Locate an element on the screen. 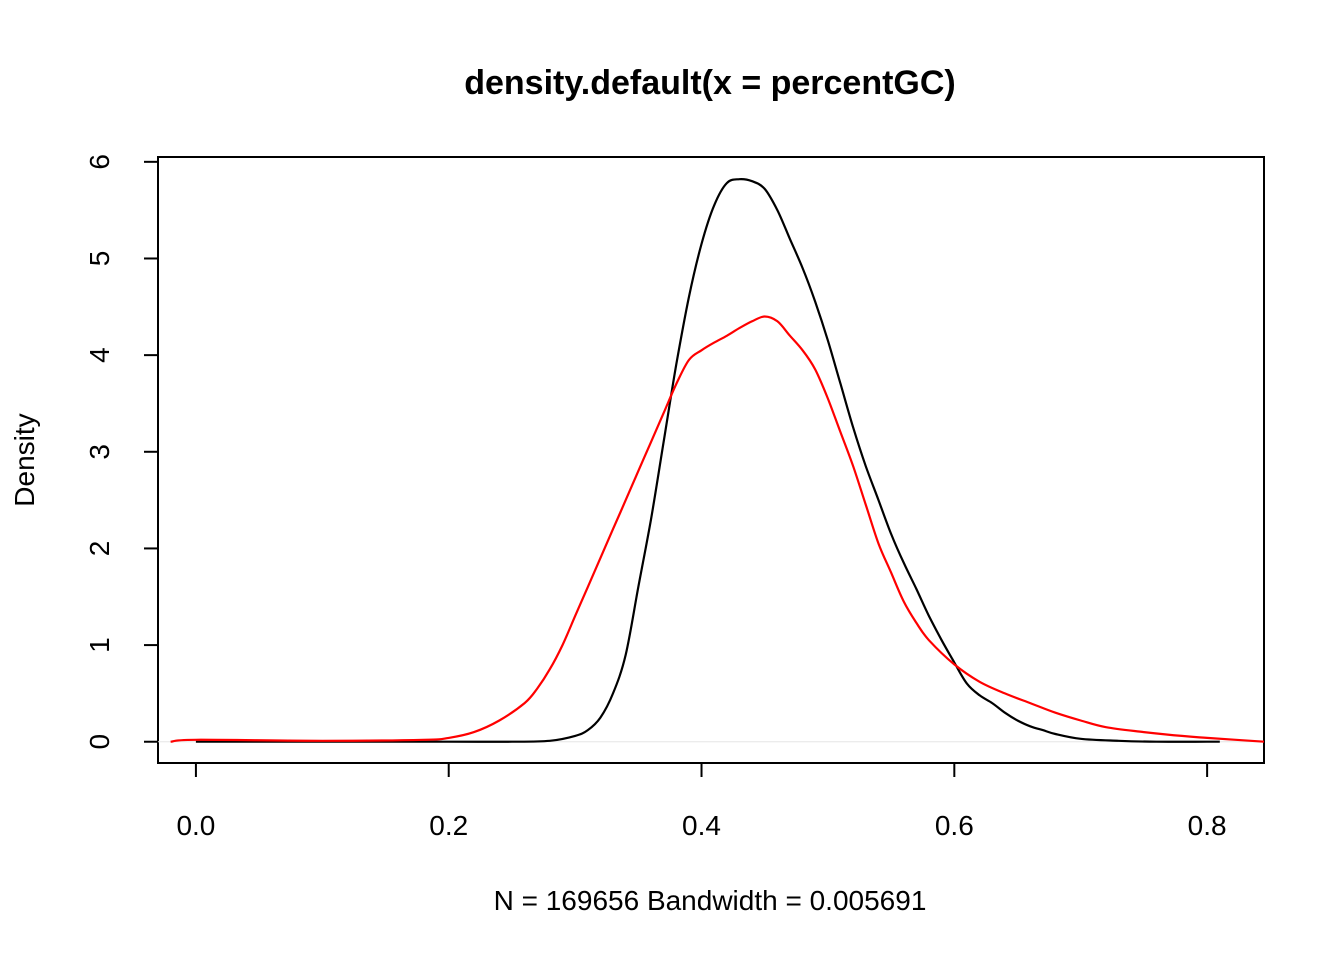 This screenshot has width=1344, height=960. y-tick-label: 6 is located at coordinates (99, 162).